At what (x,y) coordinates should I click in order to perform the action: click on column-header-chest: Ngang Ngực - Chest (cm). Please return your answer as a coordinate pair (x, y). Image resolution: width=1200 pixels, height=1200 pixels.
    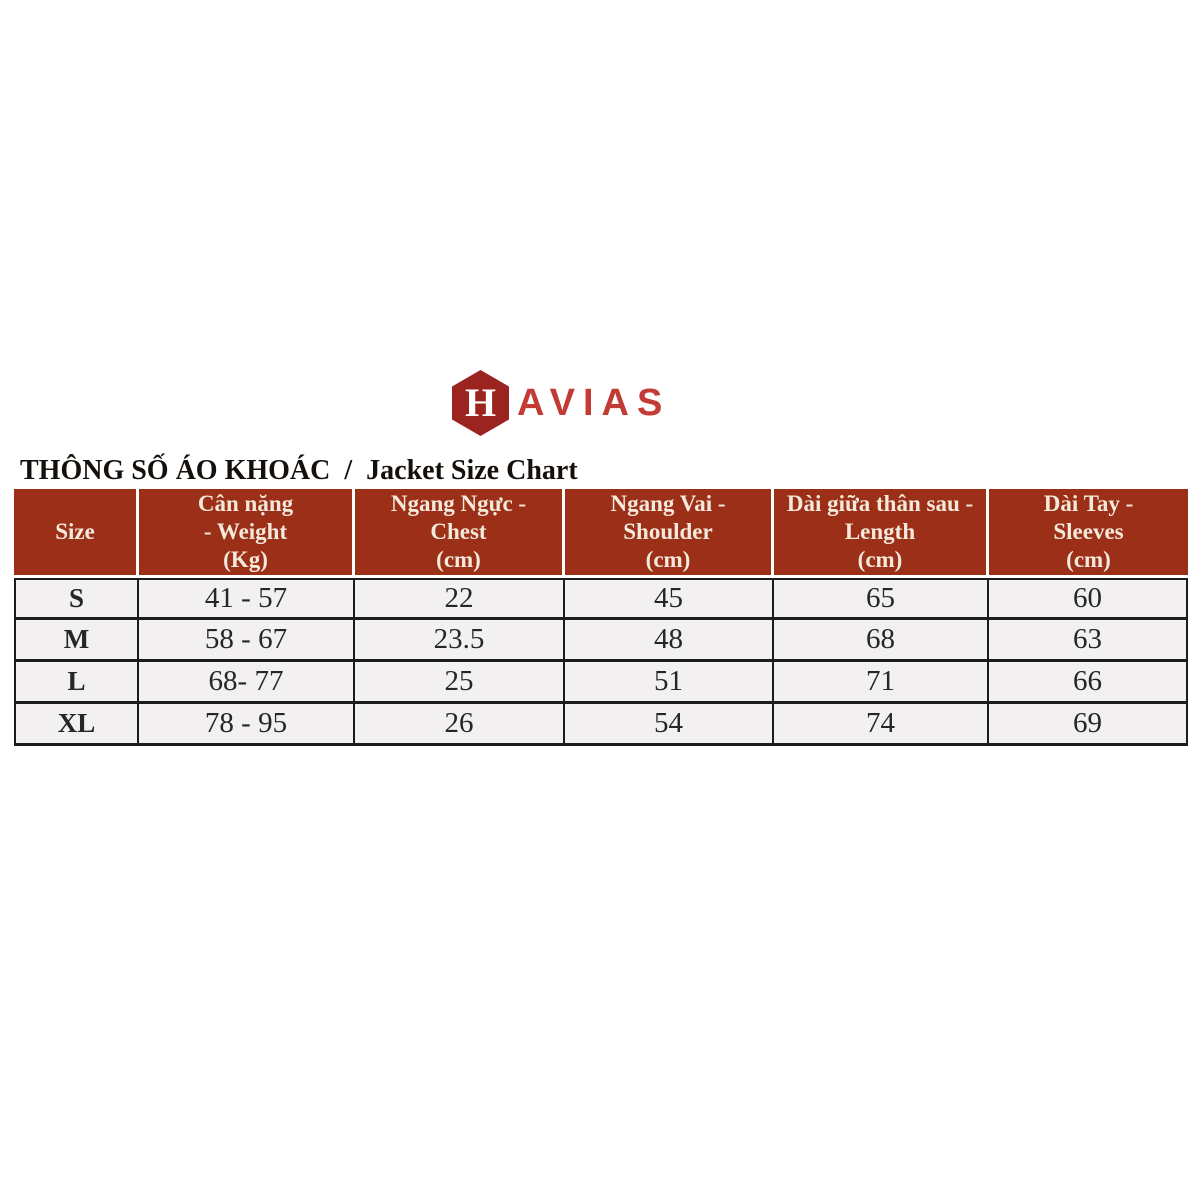
    Looking at the image, I should click on (460, 533).